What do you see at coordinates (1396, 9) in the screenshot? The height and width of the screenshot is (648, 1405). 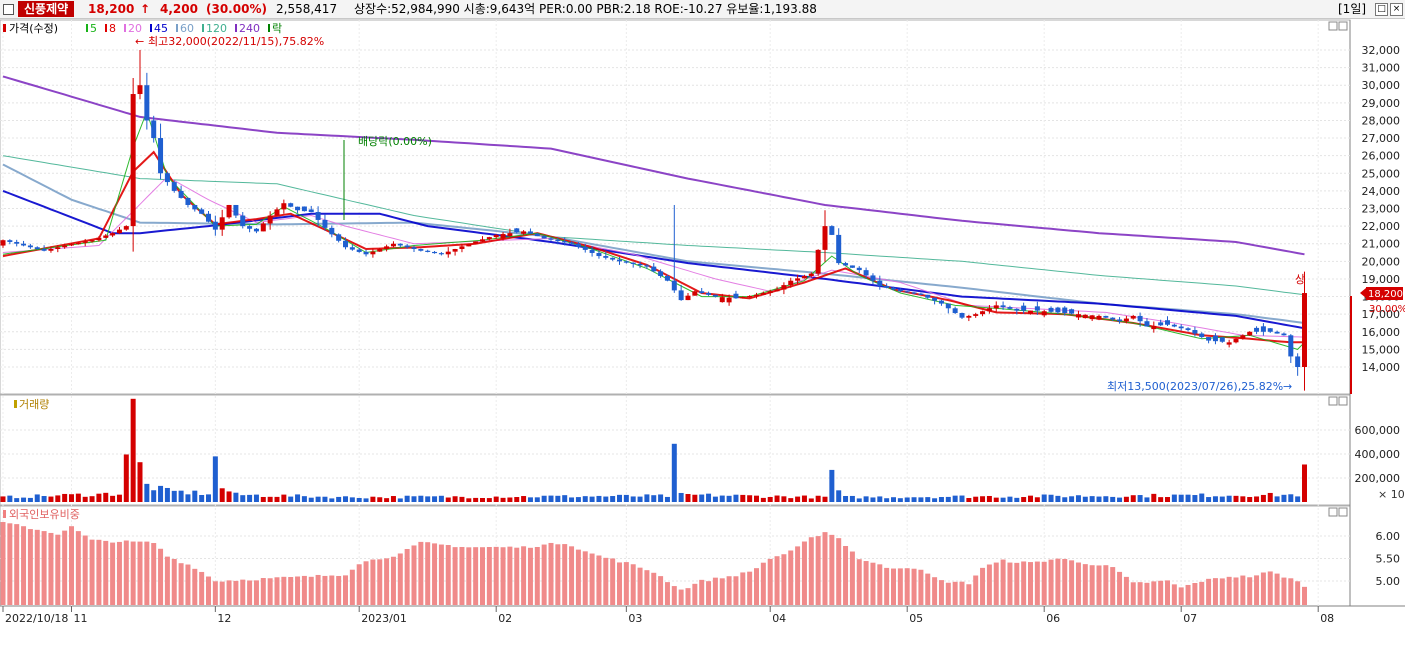 I see `close-icon: ×` at bounding box center [1396, 9].